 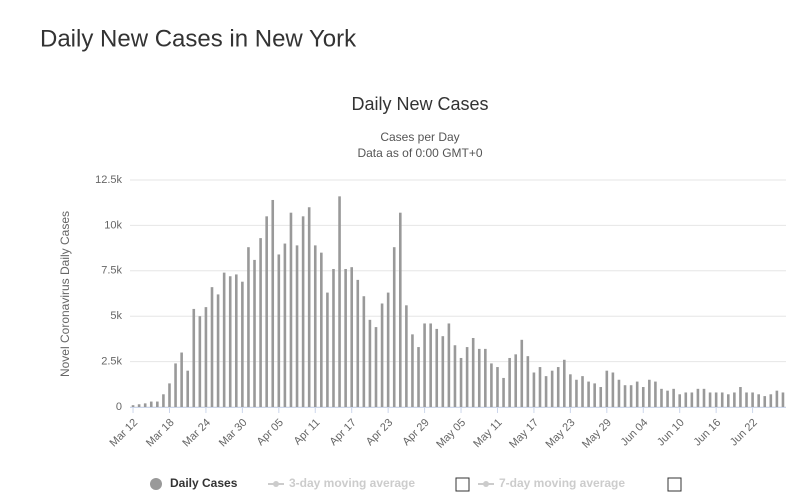 What do you see at coordinates (108, 180) in the screenshot?
I see `y-tick-label: 12.5k` at bounding box center [108, 180].